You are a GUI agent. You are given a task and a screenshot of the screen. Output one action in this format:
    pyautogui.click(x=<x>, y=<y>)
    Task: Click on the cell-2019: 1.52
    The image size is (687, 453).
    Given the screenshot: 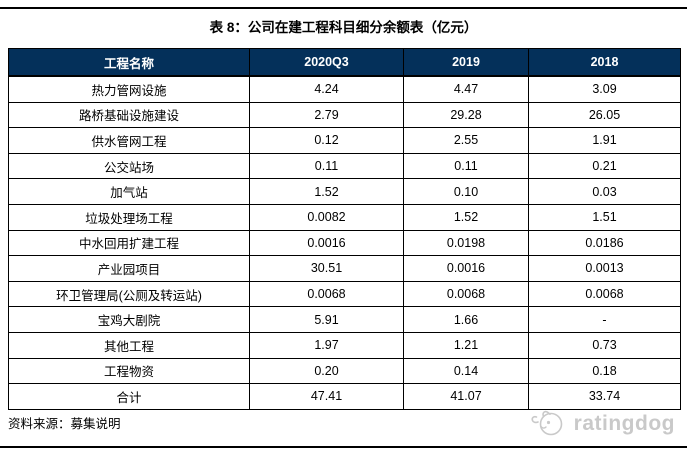 What is the action you would take?
    pyautogui.click(x=466, y=217)
    